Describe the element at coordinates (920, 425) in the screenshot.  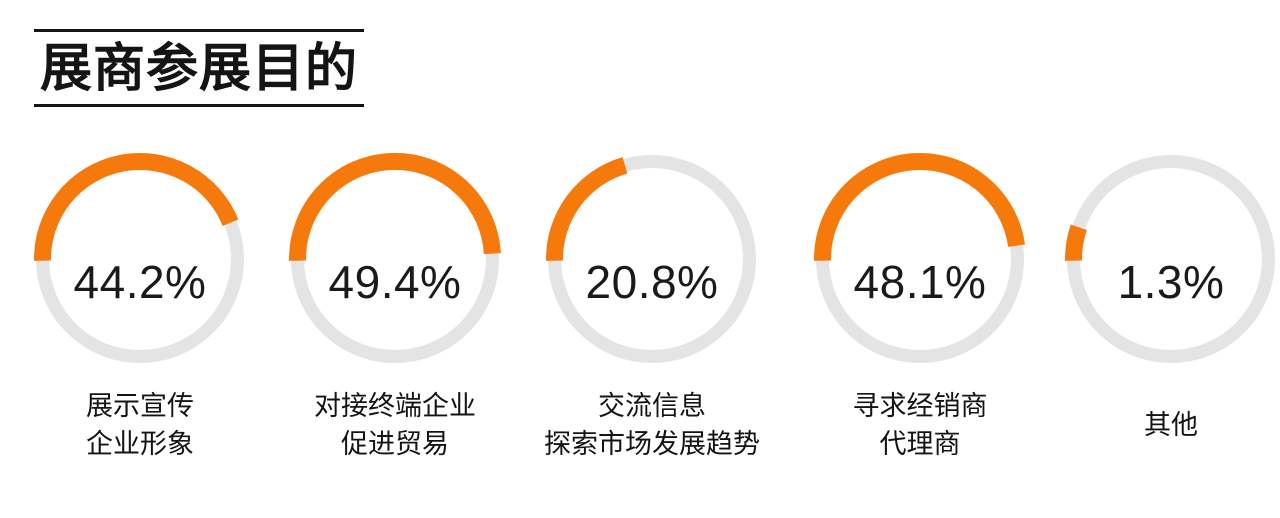
I see `donut-category-label: 寻求经销商 代理商` at that location.